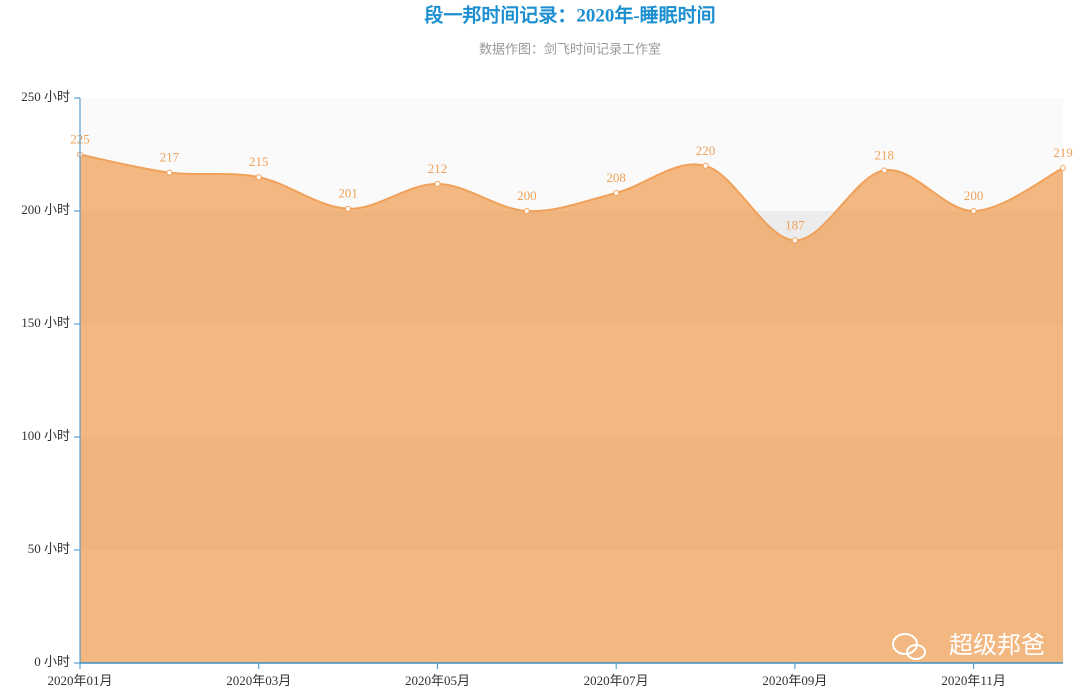 This screenshot has height=694, width=1080. I want to click on chart-subtitle: 数据作图：剑飞时间记录工作室, so click(570, 50).